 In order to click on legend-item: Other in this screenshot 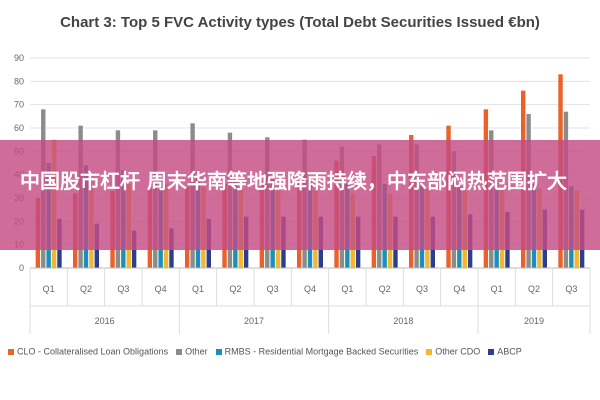, I will do `click(192, 351)`.